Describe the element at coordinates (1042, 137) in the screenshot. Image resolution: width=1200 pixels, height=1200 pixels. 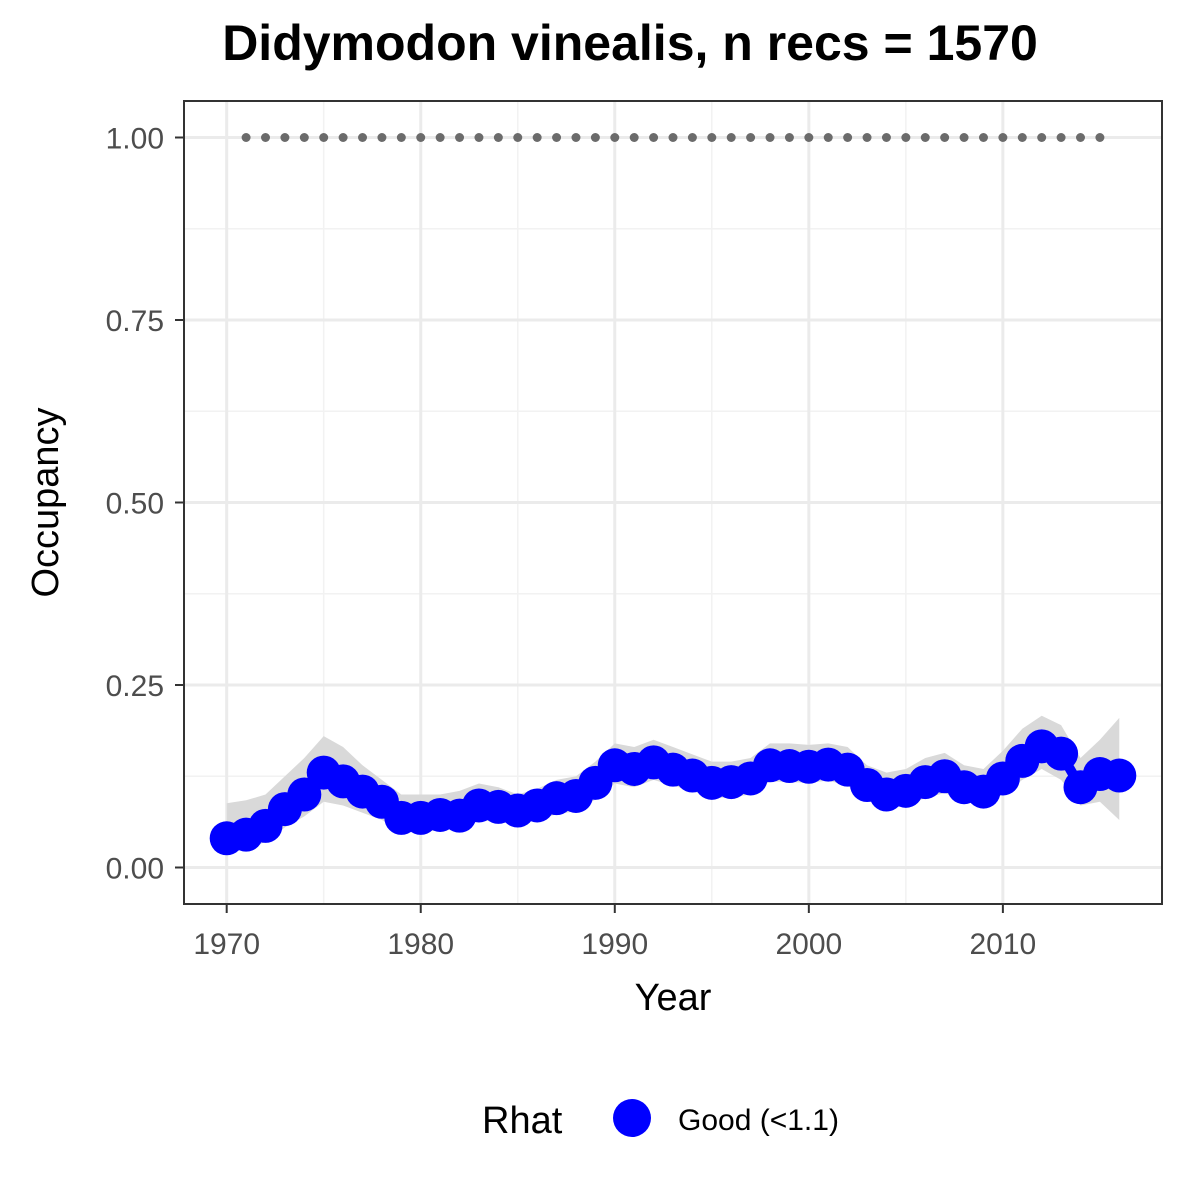
I see `record-point-2012` at that location.